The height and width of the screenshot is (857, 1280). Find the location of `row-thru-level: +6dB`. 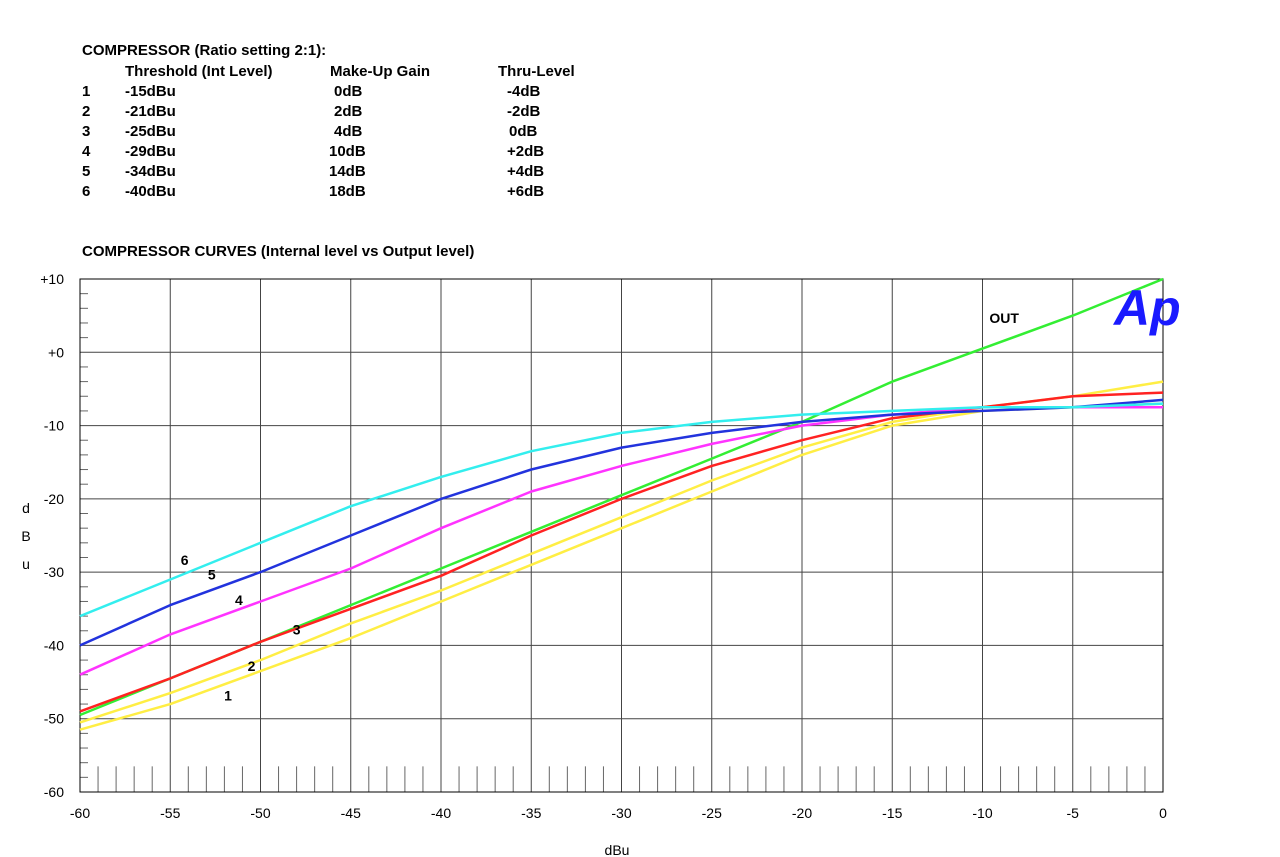

row-thru-level: +6dB is located at coordinates (526, 191).